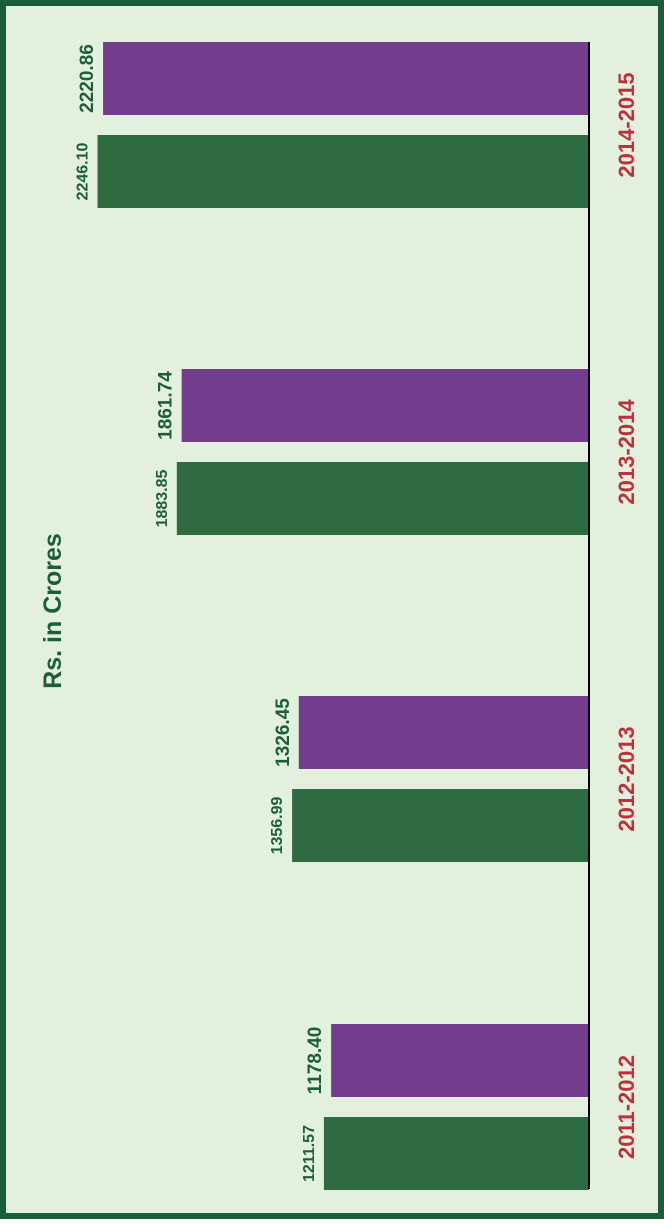  What do you see at coordinates (53, 611) in the screenshot?
I see `y-axis-label: Rs. in Crores` at bounding box center [53, 611].